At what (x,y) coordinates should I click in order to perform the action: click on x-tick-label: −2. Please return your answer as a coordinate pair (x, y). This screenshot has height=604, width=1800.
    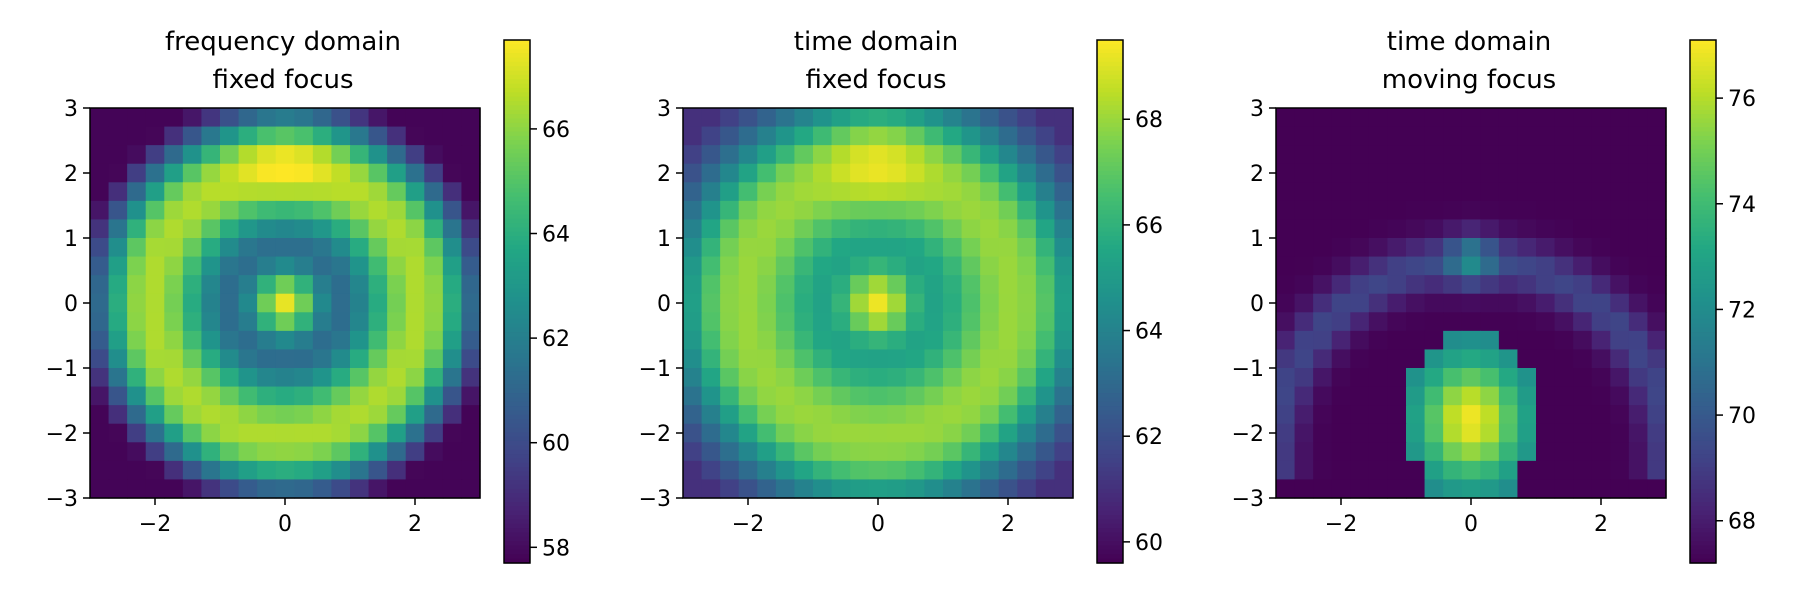
    Looking at the image, I should click on (155, 524).